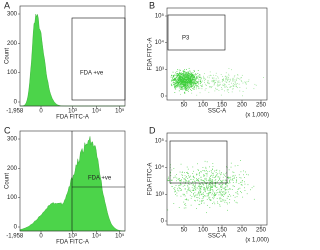 Image resolution: width=320 pixels, height=250 pixels. What do you see at coordinates (12, 140) in the screenshot?
I see `y-tick-label: 300` at bounding box center [12, 140].